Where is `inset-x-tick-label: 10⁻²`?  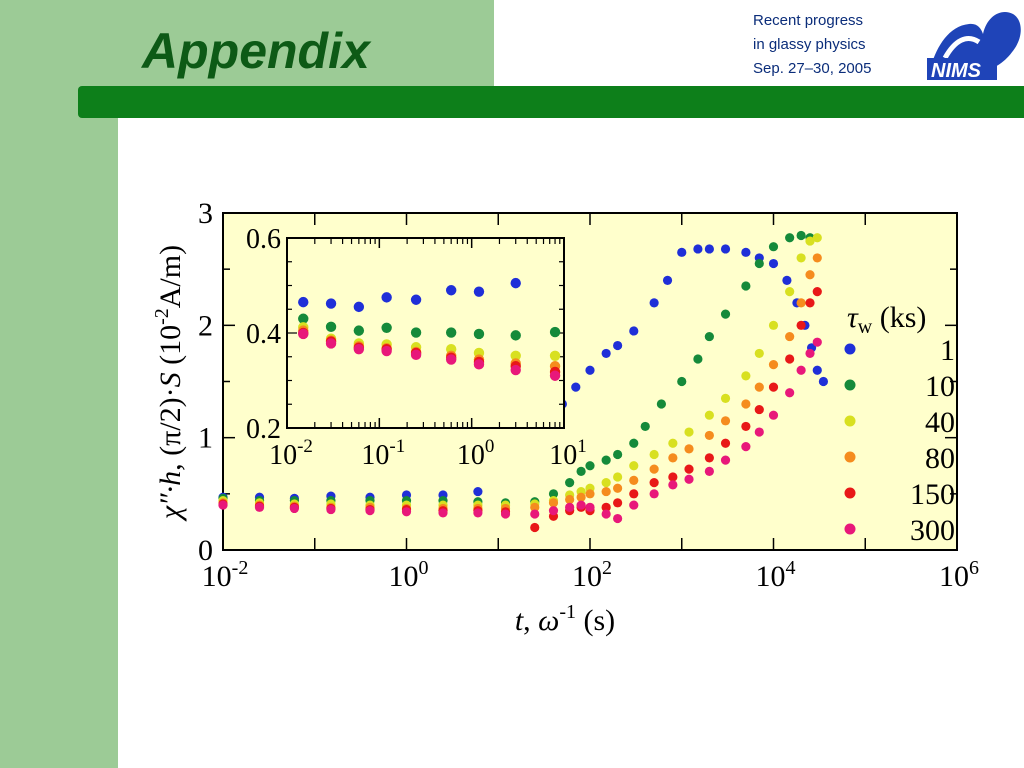
inset-x-tick-label: 10⁻² is located at coordinates (291, 453).